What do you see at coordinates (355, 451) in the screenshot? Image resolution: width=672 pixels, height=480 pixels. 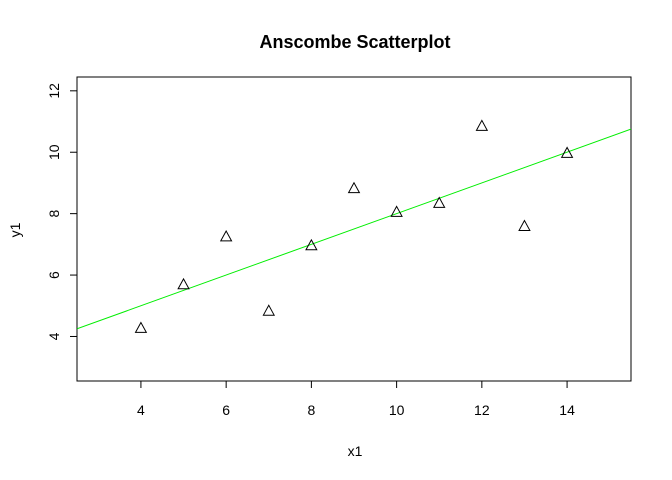 I see `x-axis-label: x1` at bounding box center [355, 451].